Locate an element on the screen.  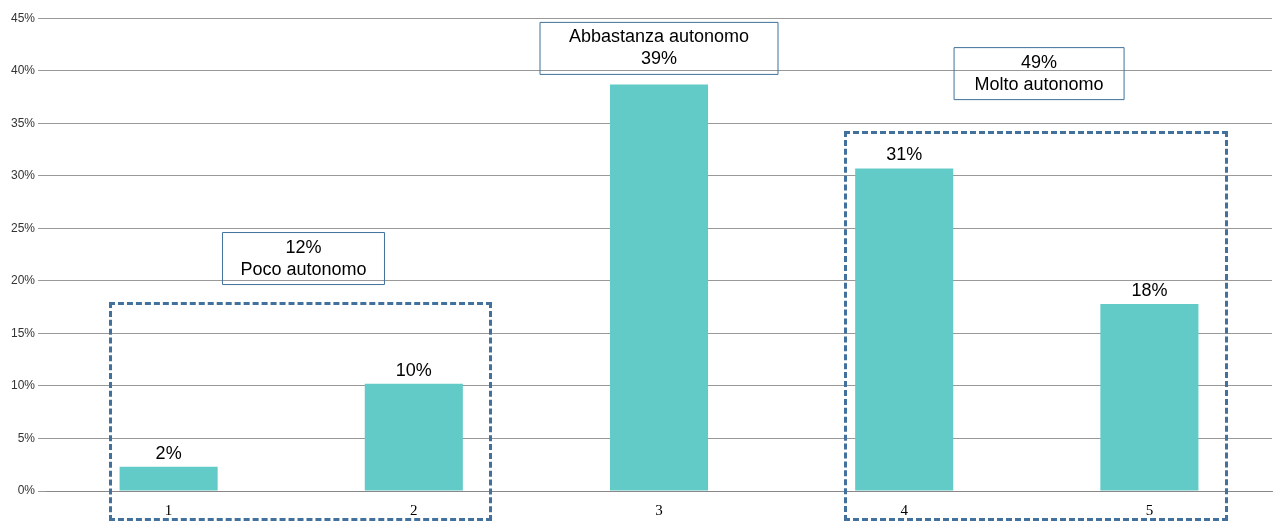
data-label: 2% is located at coordinates (168, 452).